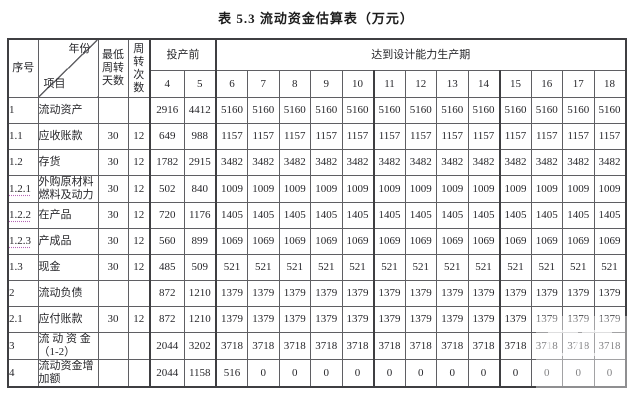 This screenshot has width=632, height=402. What do you see at coordinates (23, 110) in the screenshot?
I see `serial-cell: 1` at bounding box center [23, 110].